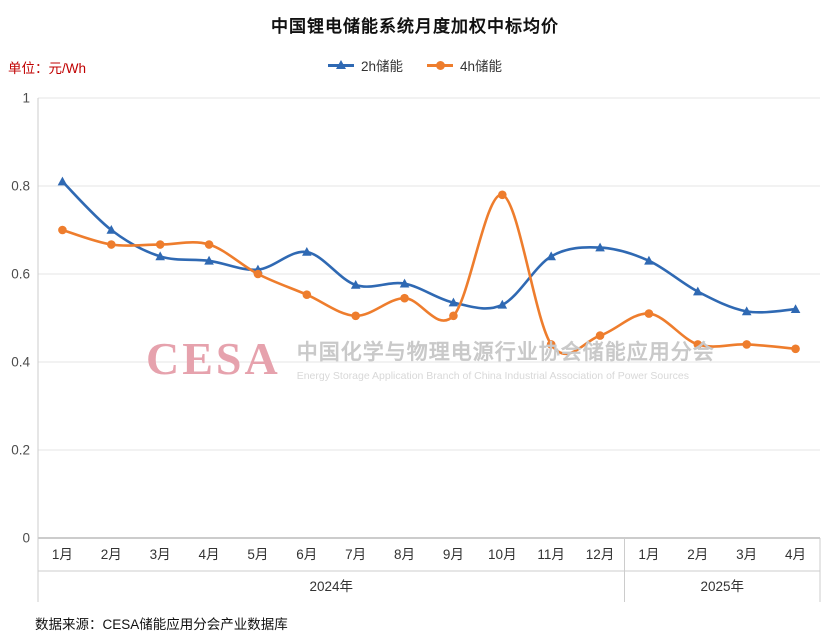  Describe the element at coordinates (600, 554) in the screenshot. I see `x-tick-label: 12月` at that location.